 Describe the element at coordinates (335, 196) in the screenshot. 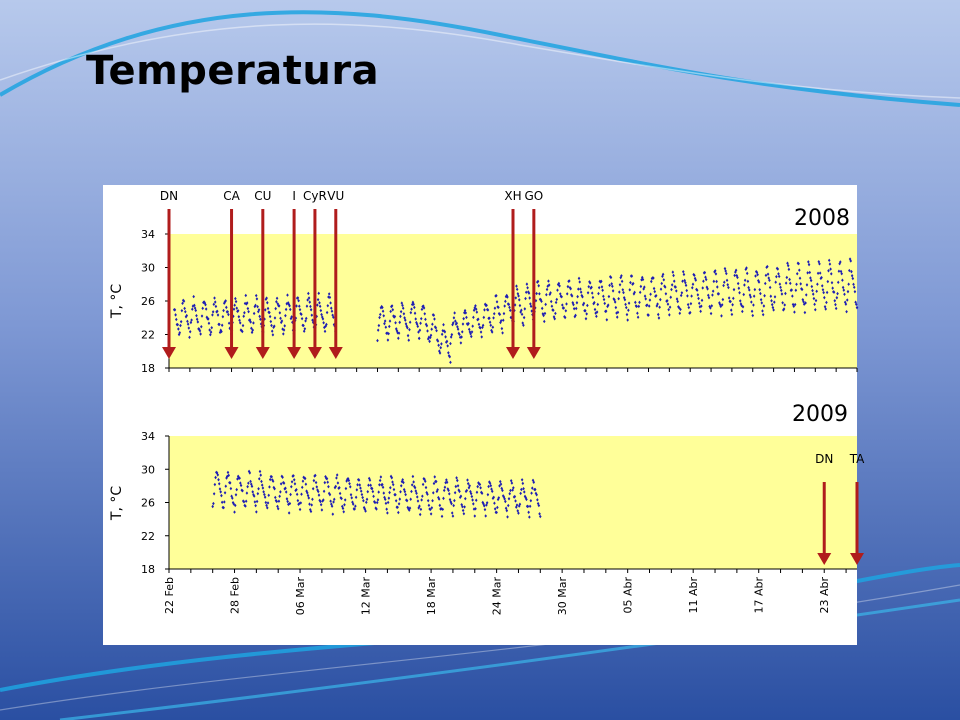

I see `event-label: VU` at that location.